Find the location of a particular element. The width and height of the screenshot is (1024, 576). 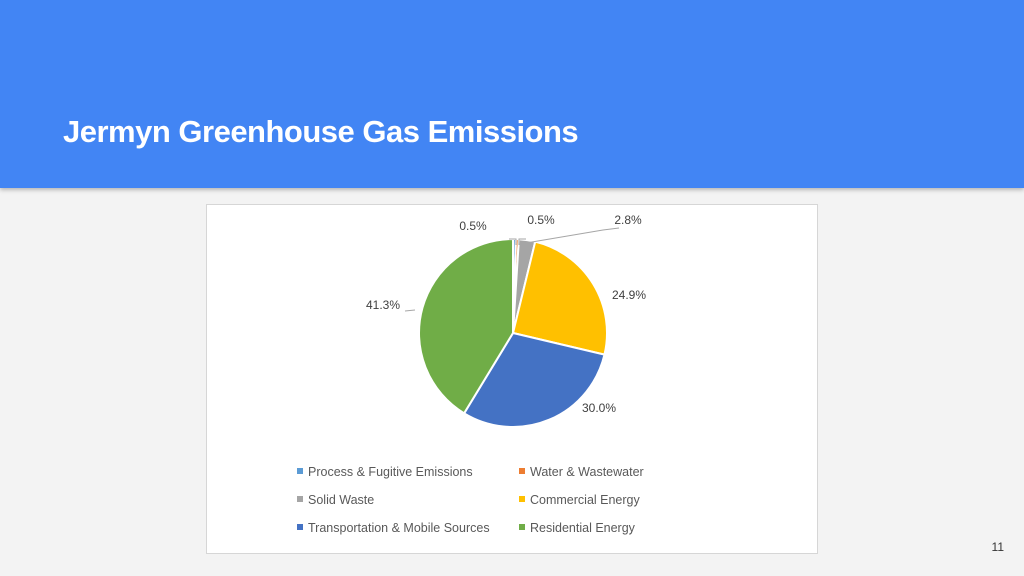

legend-item-transportation-and-mobile-sources: Transportation & Mobile Sources is located at coordinates (393, 528).